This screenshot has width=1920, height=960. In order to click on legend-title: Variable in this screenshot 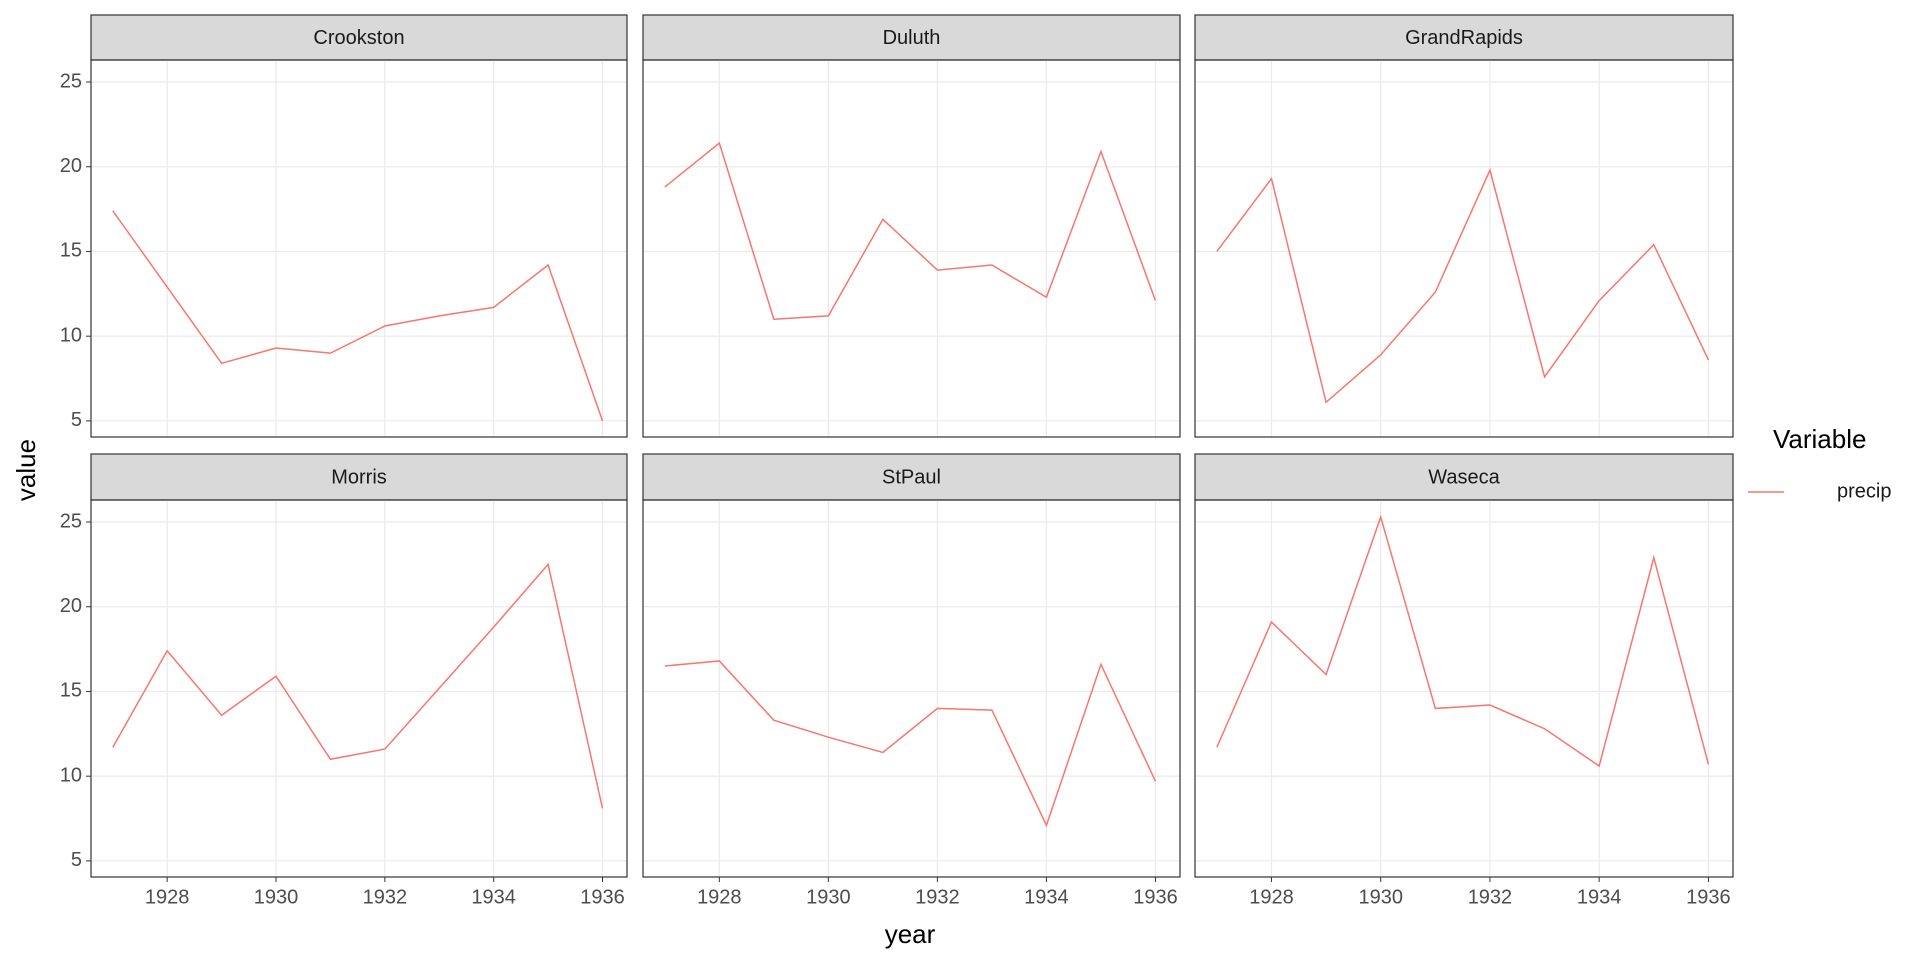, I will do `click(1819, 439)`.